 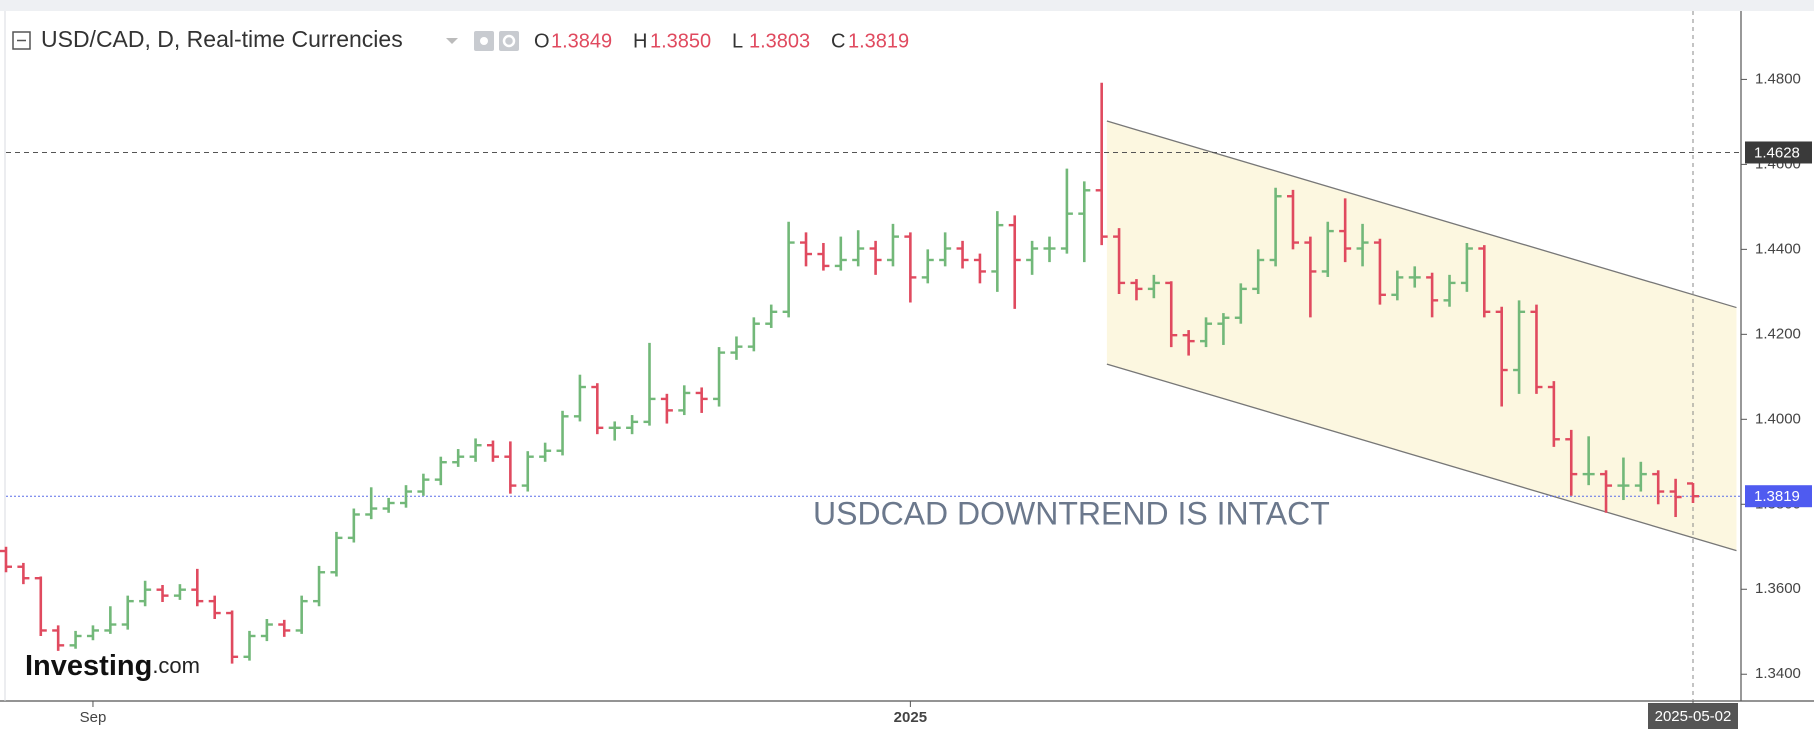 I want to click on annotation: USDCAD DOWNTREND IS INTACT, so click(x=1071, y=513).